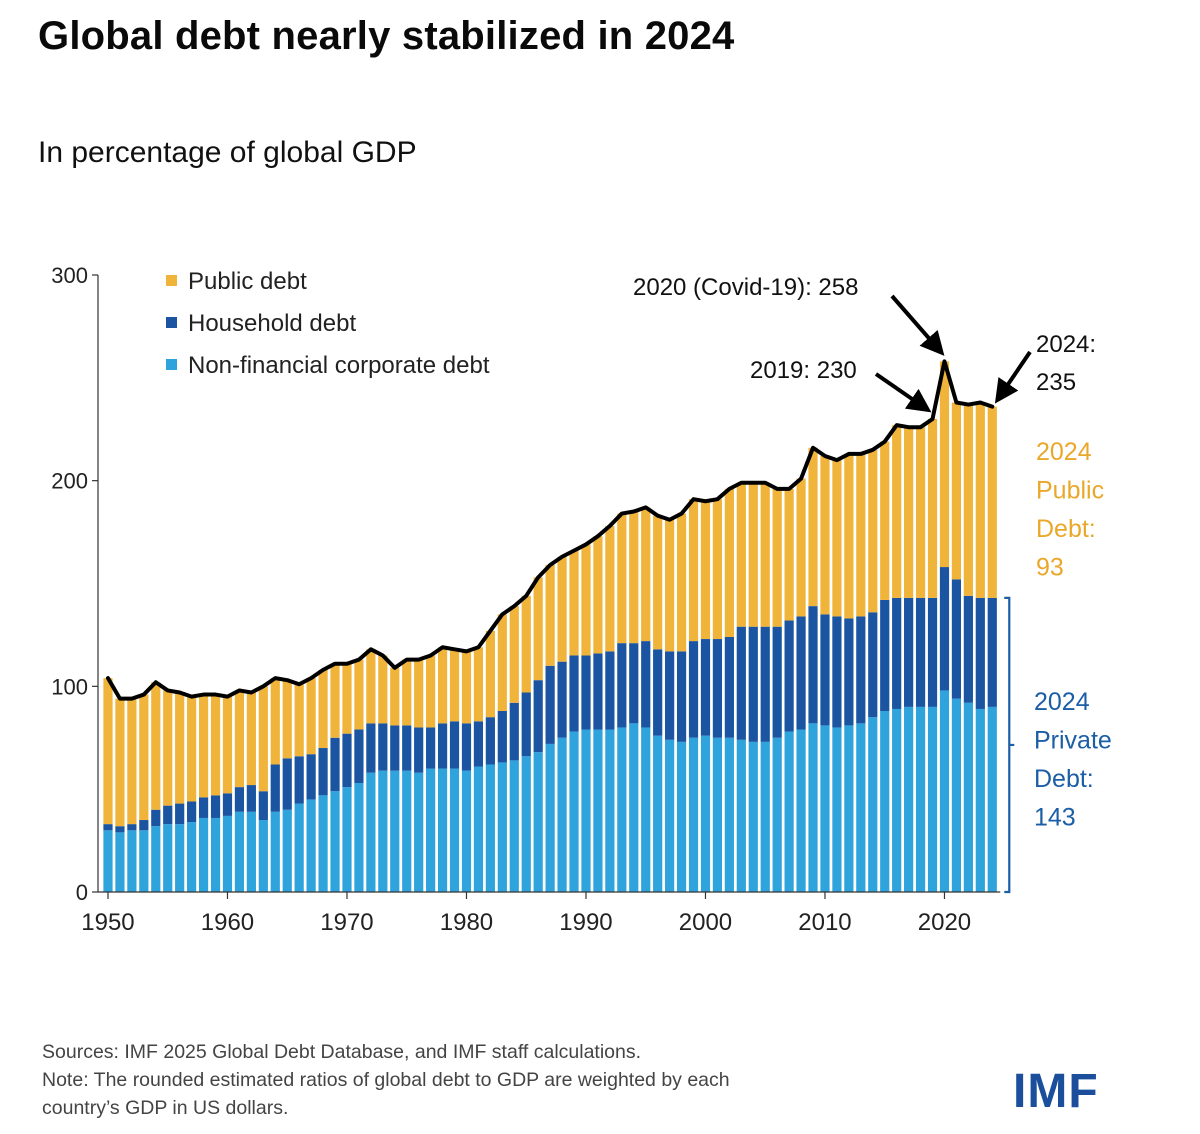 The image size is (1200, 1134). I want to click on bar-household-1963, so click(263, 806).